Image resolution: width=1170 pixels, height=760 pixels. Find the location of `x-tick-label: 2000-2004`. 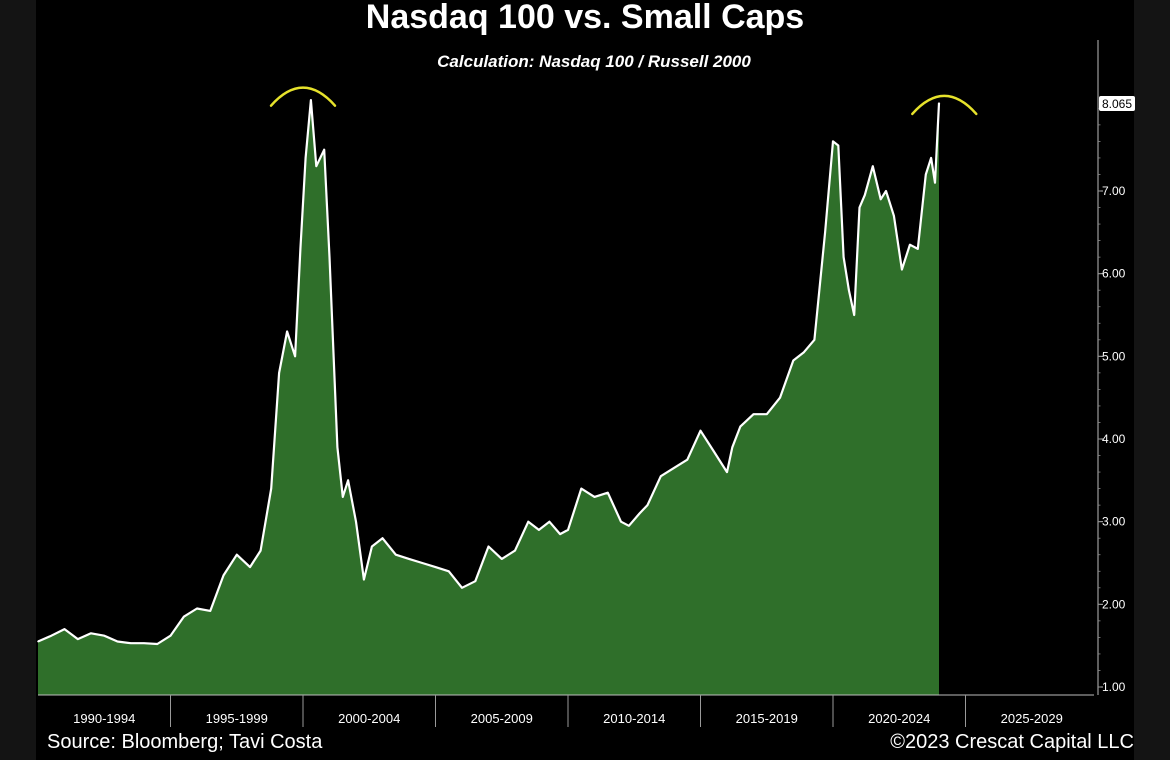

x-tick-label: 2000-2004 is located at coordinates (369, 718).